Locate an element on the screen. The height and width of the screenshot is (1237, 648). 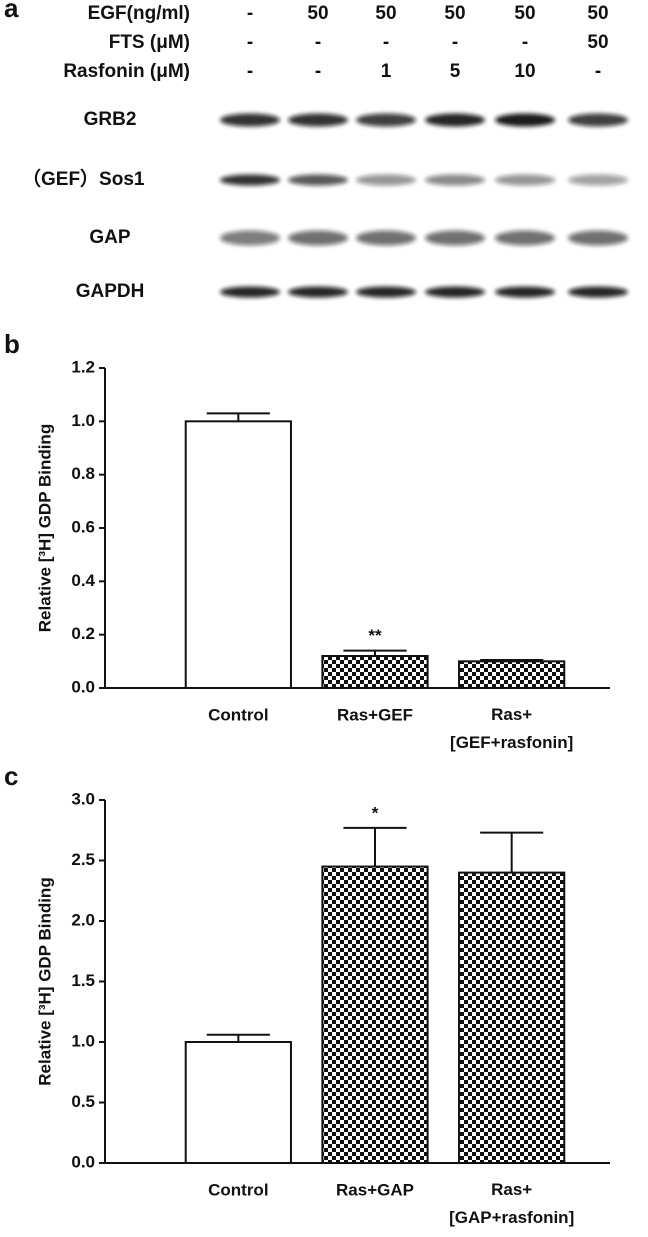
blot-row-label: GAP is located at coordinates (110, 237).